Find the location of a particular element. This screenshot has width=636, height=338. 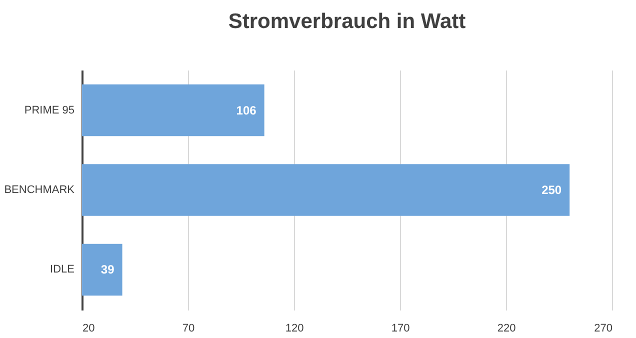

x-tick-label: 120 is located at coordinates (294, 328).